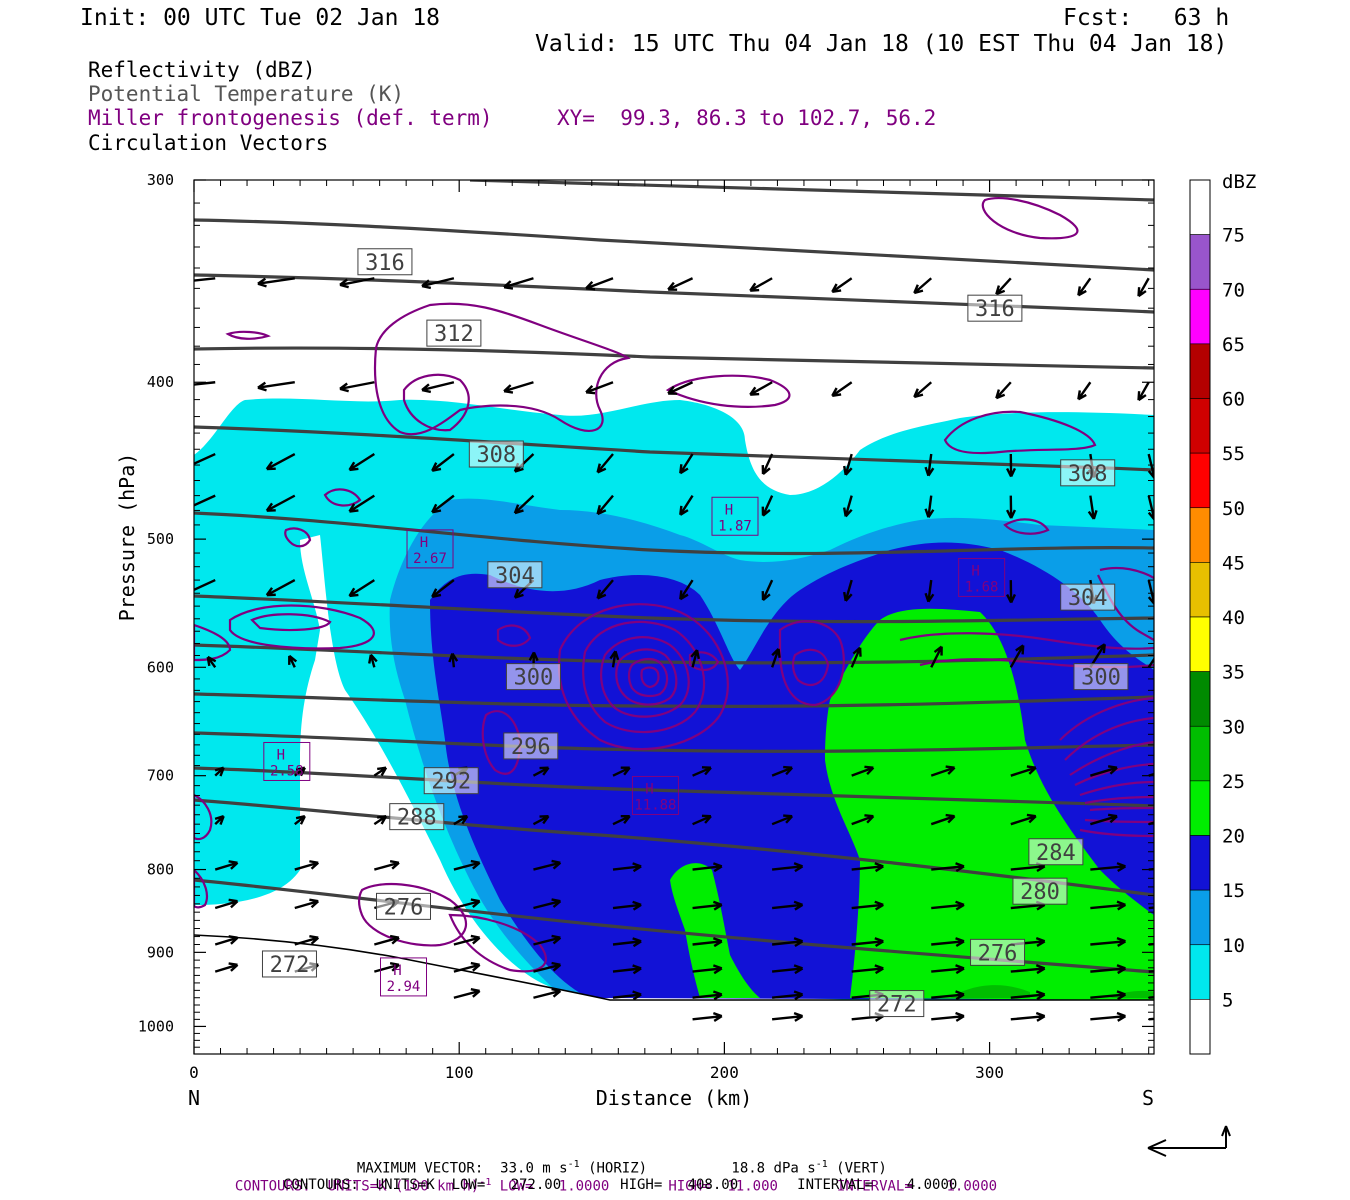 The height and width of the screenshot is (1200, 1350). I want to click on theta-label: 312, so click(454, 333).